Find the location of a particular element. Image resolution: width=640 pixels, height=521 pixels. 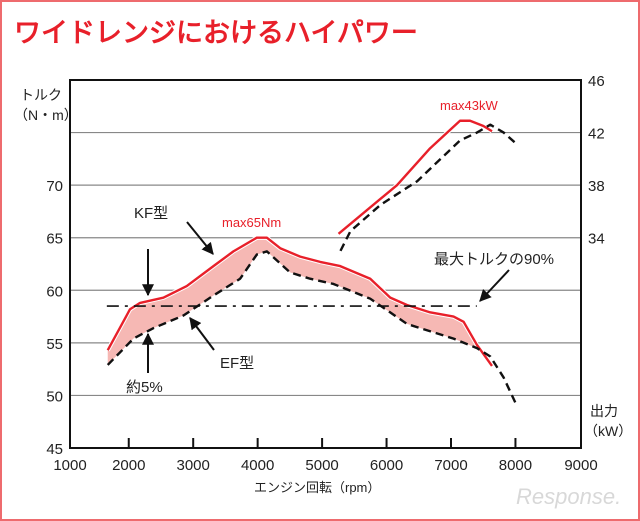

y-left-label-2: （N・m） is located at coordinates (46, 115).